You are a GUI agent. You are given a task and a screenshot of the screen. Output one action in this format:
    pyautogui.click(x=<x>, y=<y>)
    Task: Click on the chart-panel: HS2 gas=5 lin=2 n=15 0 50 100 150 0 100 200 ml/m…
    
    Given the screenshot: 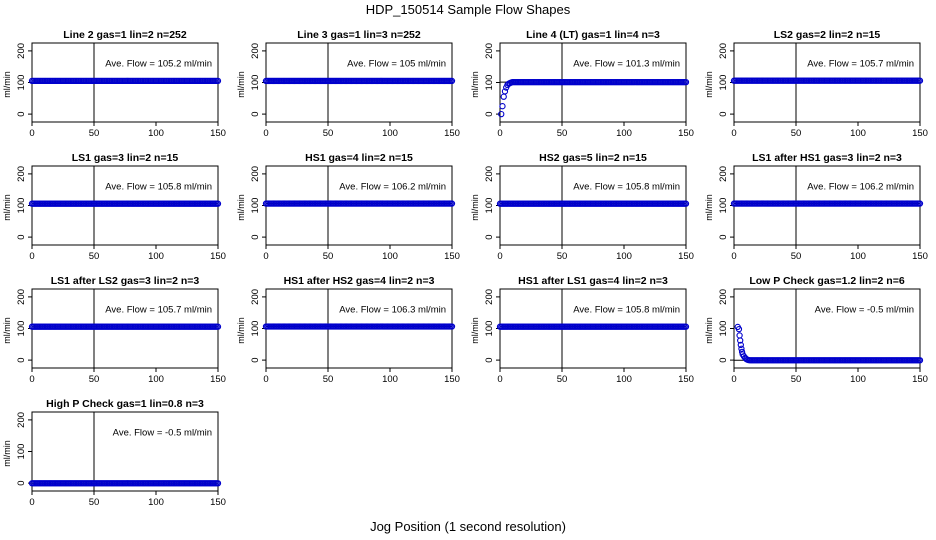 What is the action you would take?
    pyautogui.click(x=582, y=207)
    